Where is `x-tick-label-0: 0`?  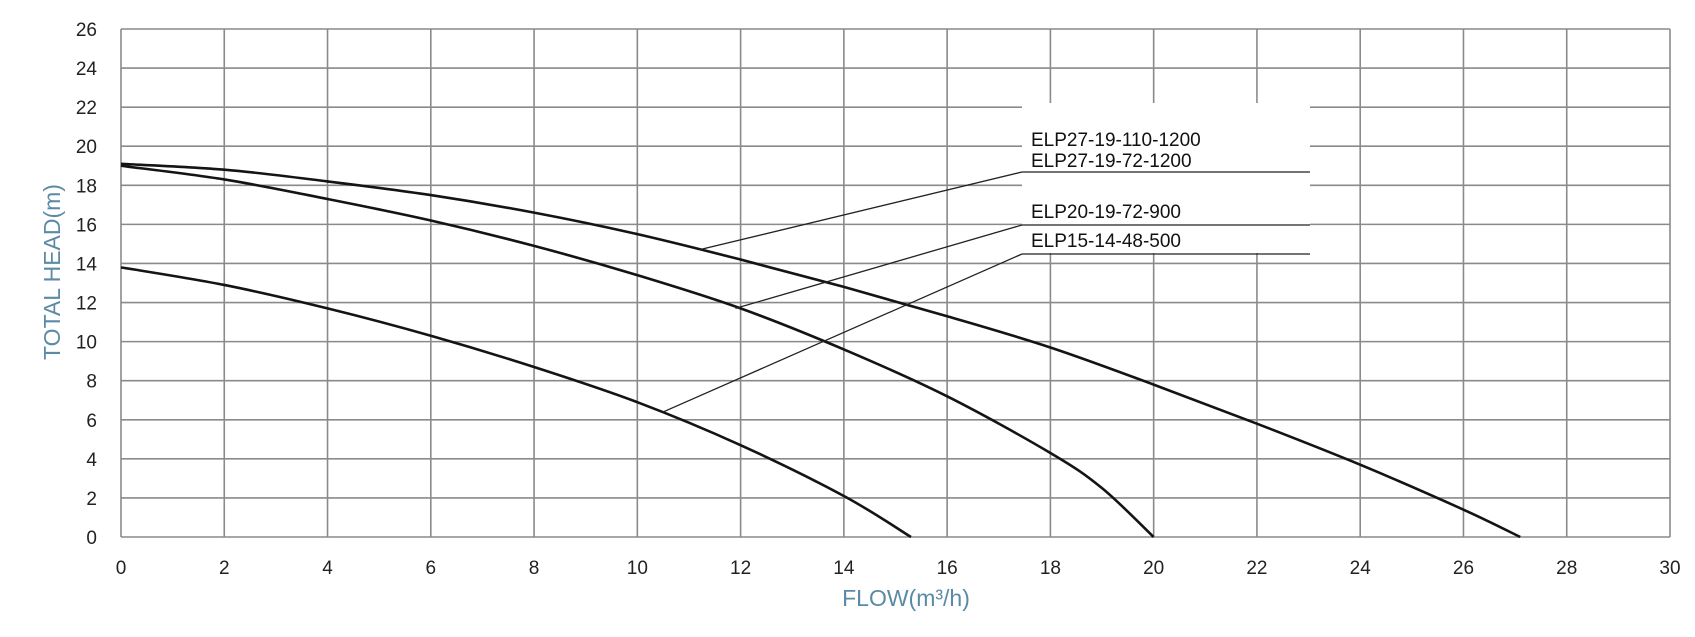
x-tick-label-0: 0 is located at coordinates (121, 568).